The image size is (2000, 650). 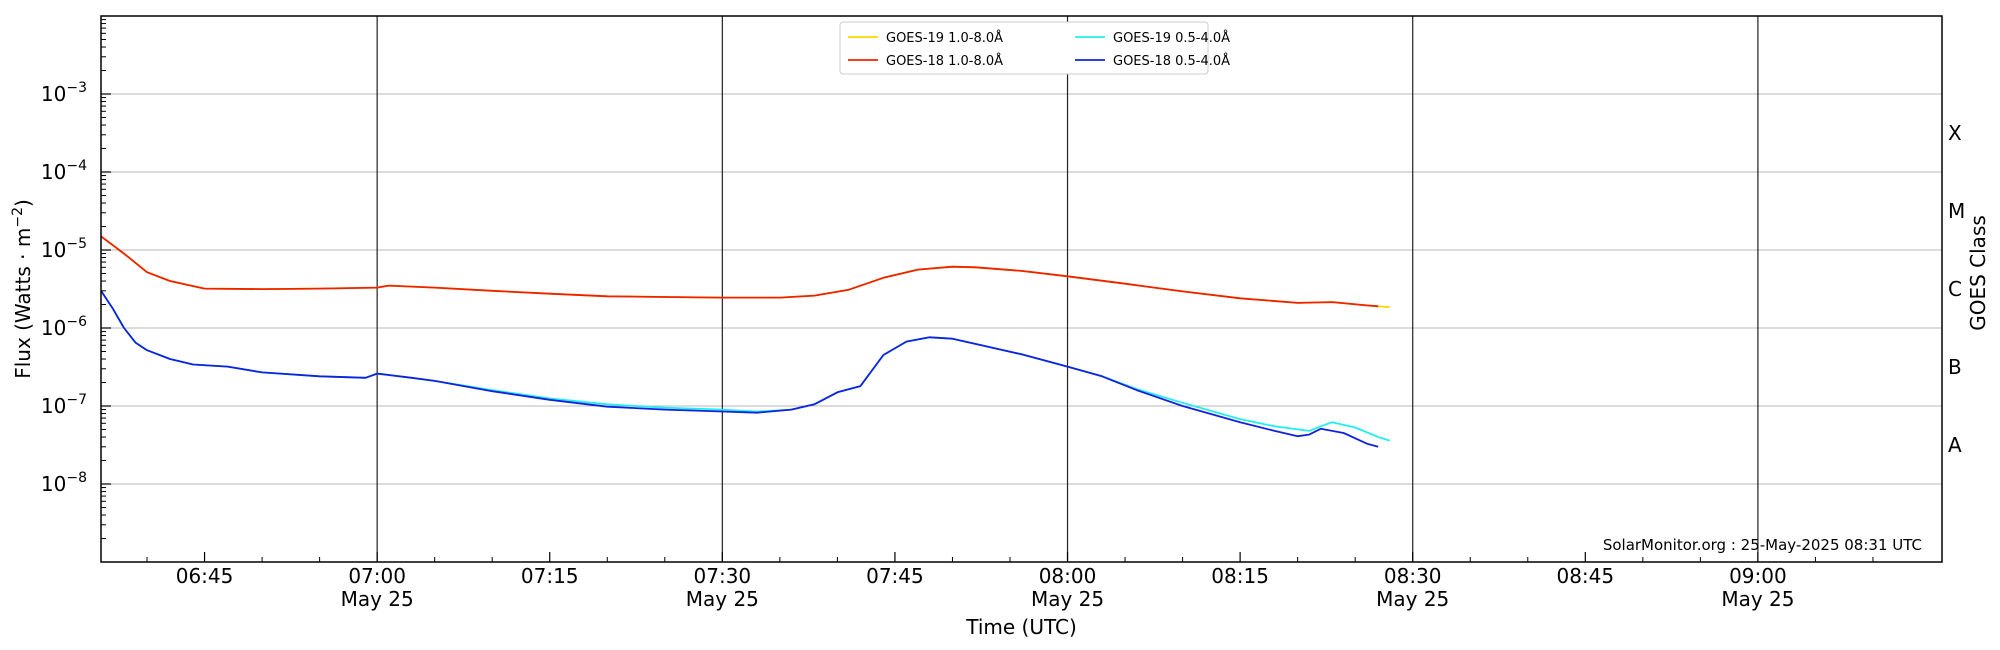 I want to click on legend-box, so click(x=1024, y=48).